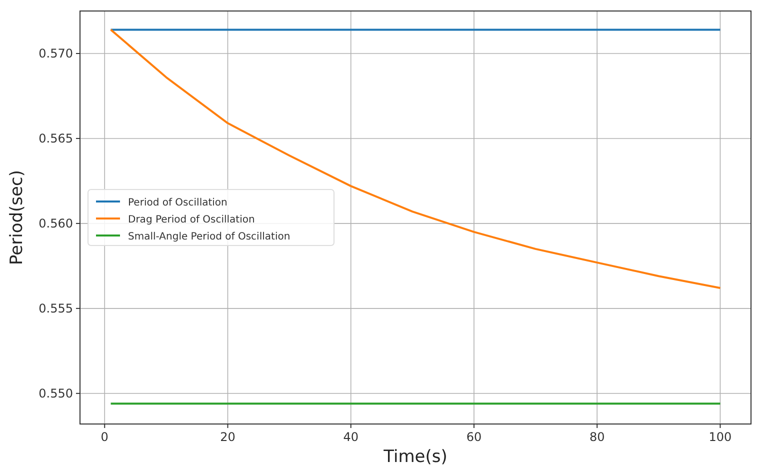 This screenshot has width=759, height=468. What do you see at coordinates (55, 53) in the screenshot?
I see `y-tick-label: 0.570` at bounding box center [55, 53].